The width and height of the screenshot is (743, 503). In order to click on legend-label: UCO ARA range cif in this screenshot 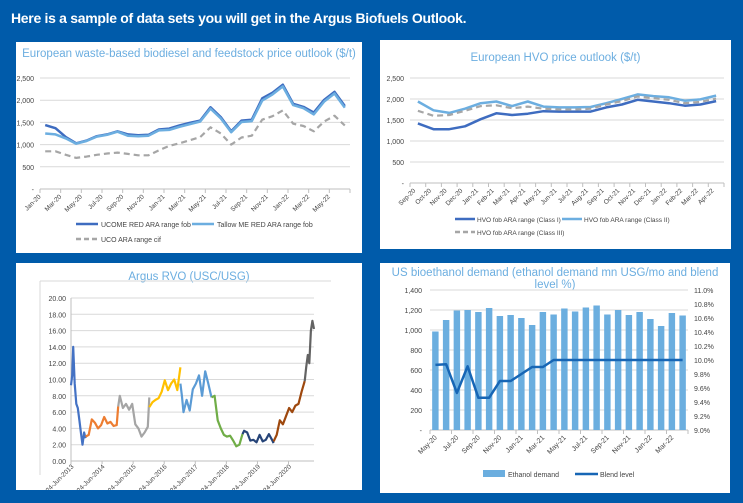, I will do `click(131, 240)`.